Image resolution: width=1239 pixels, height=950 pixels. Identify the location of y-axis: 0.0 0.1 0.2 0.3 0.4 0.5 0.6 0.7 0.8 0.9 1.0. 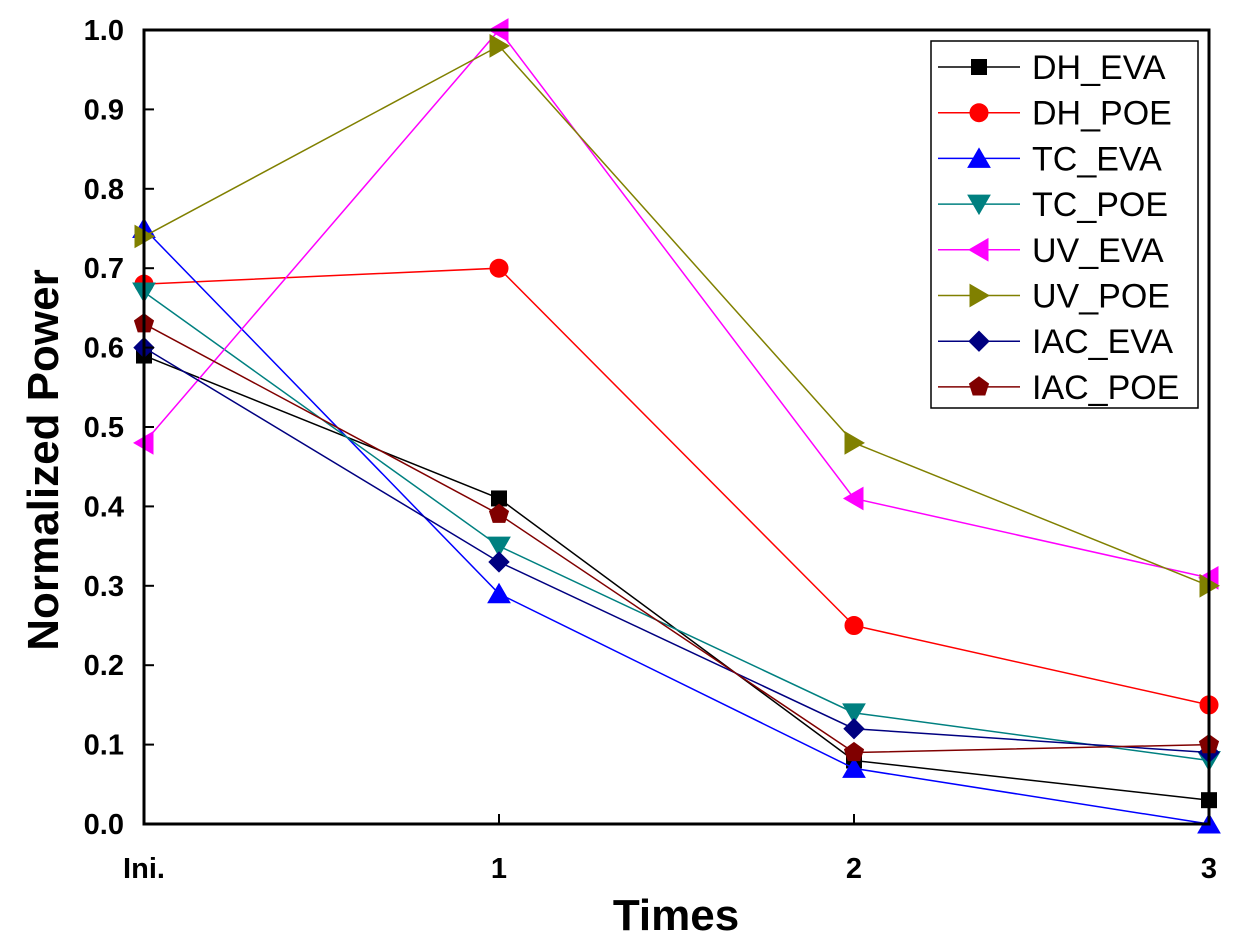
(119, 428).